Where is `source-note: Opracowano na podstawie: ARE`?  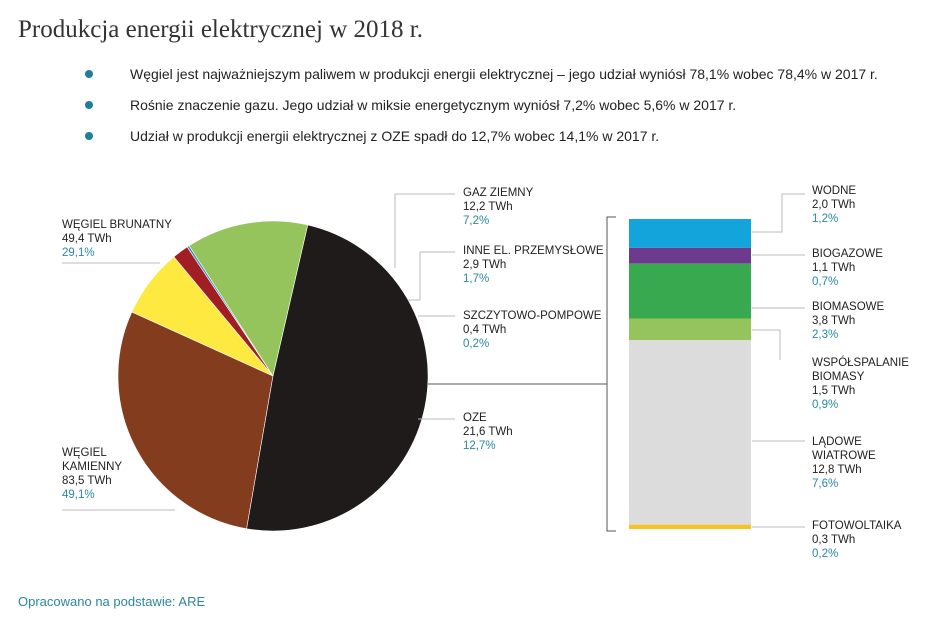
source-note: Opracowano na podstawie: ARE is located at coordinates (112, 601).